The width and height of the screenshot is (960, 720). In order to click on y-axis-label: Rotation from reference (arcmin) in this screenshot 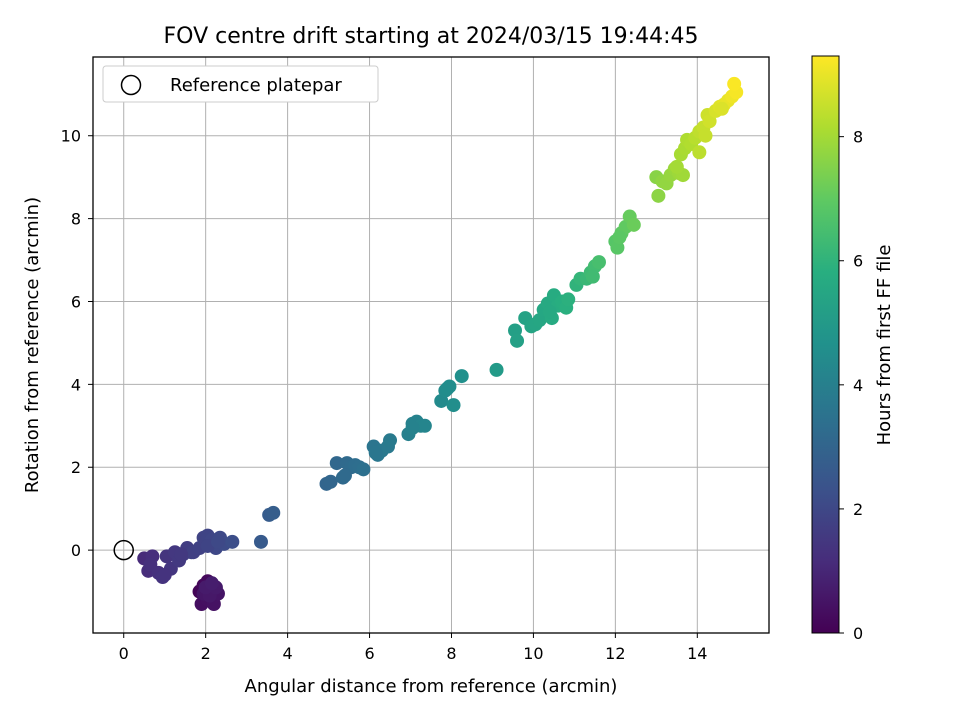, I will do `click(32, 345)`.